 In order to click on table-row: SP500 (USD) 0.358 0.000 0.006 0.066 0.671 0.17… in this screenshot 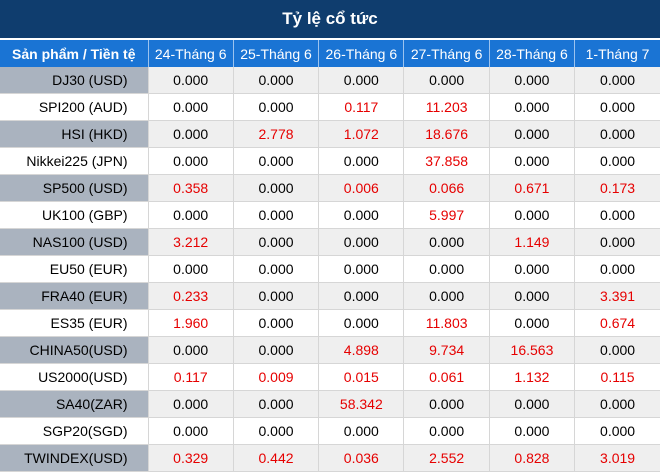, I will do `click(330, 188)`.